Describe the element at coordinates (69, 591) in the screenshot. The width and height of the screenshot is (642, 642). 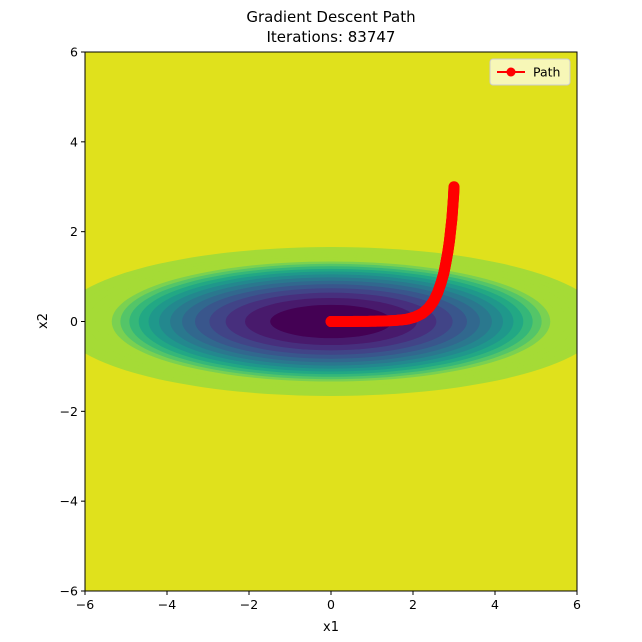
I see `y-tick-label: −6` at that location.